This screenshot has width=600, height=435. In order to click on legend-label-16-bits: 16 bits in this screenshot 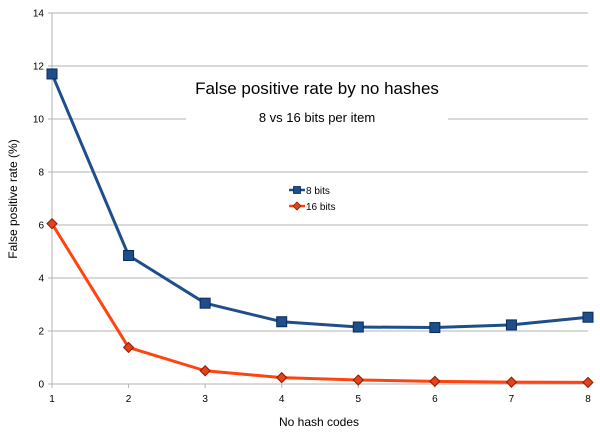, I will do `click(320, 207)`.